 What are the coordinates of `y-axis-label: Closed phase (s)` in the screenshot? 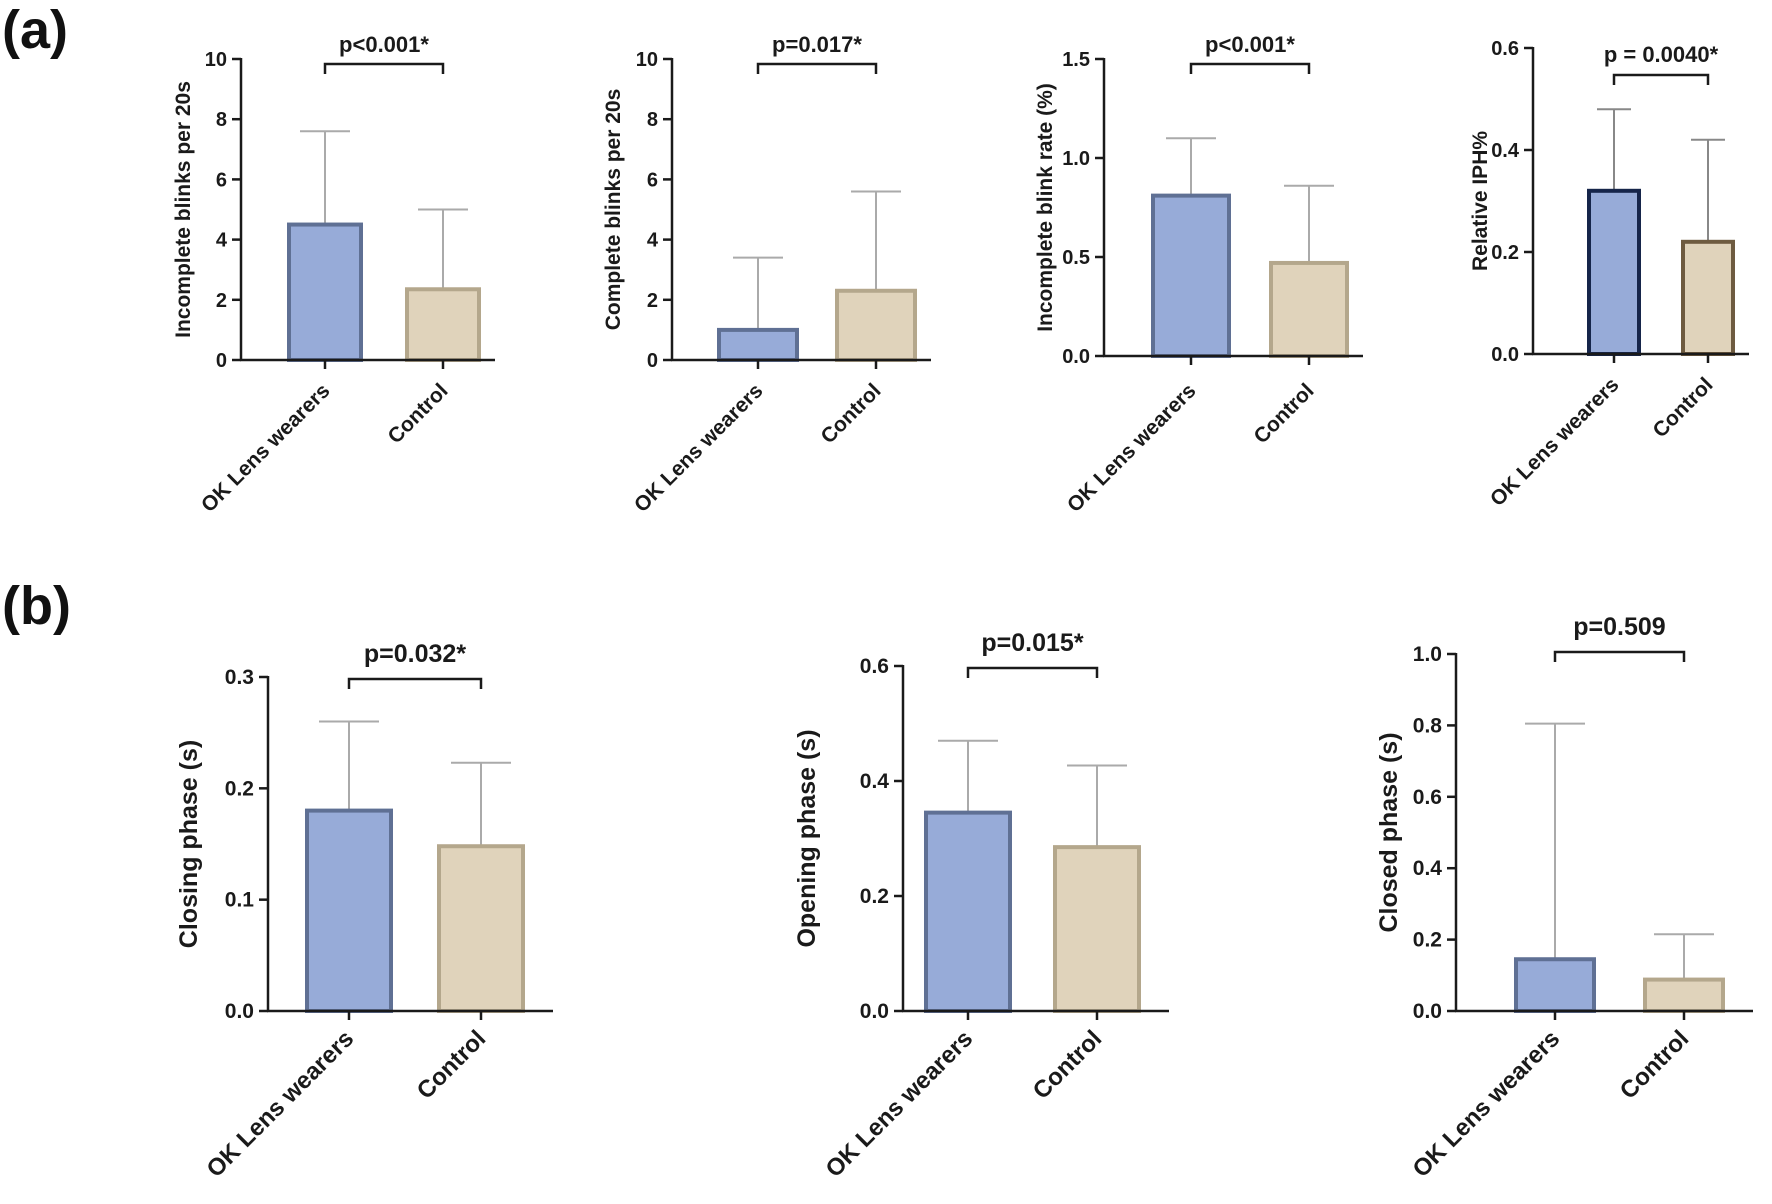 It's located at (1389, 832).